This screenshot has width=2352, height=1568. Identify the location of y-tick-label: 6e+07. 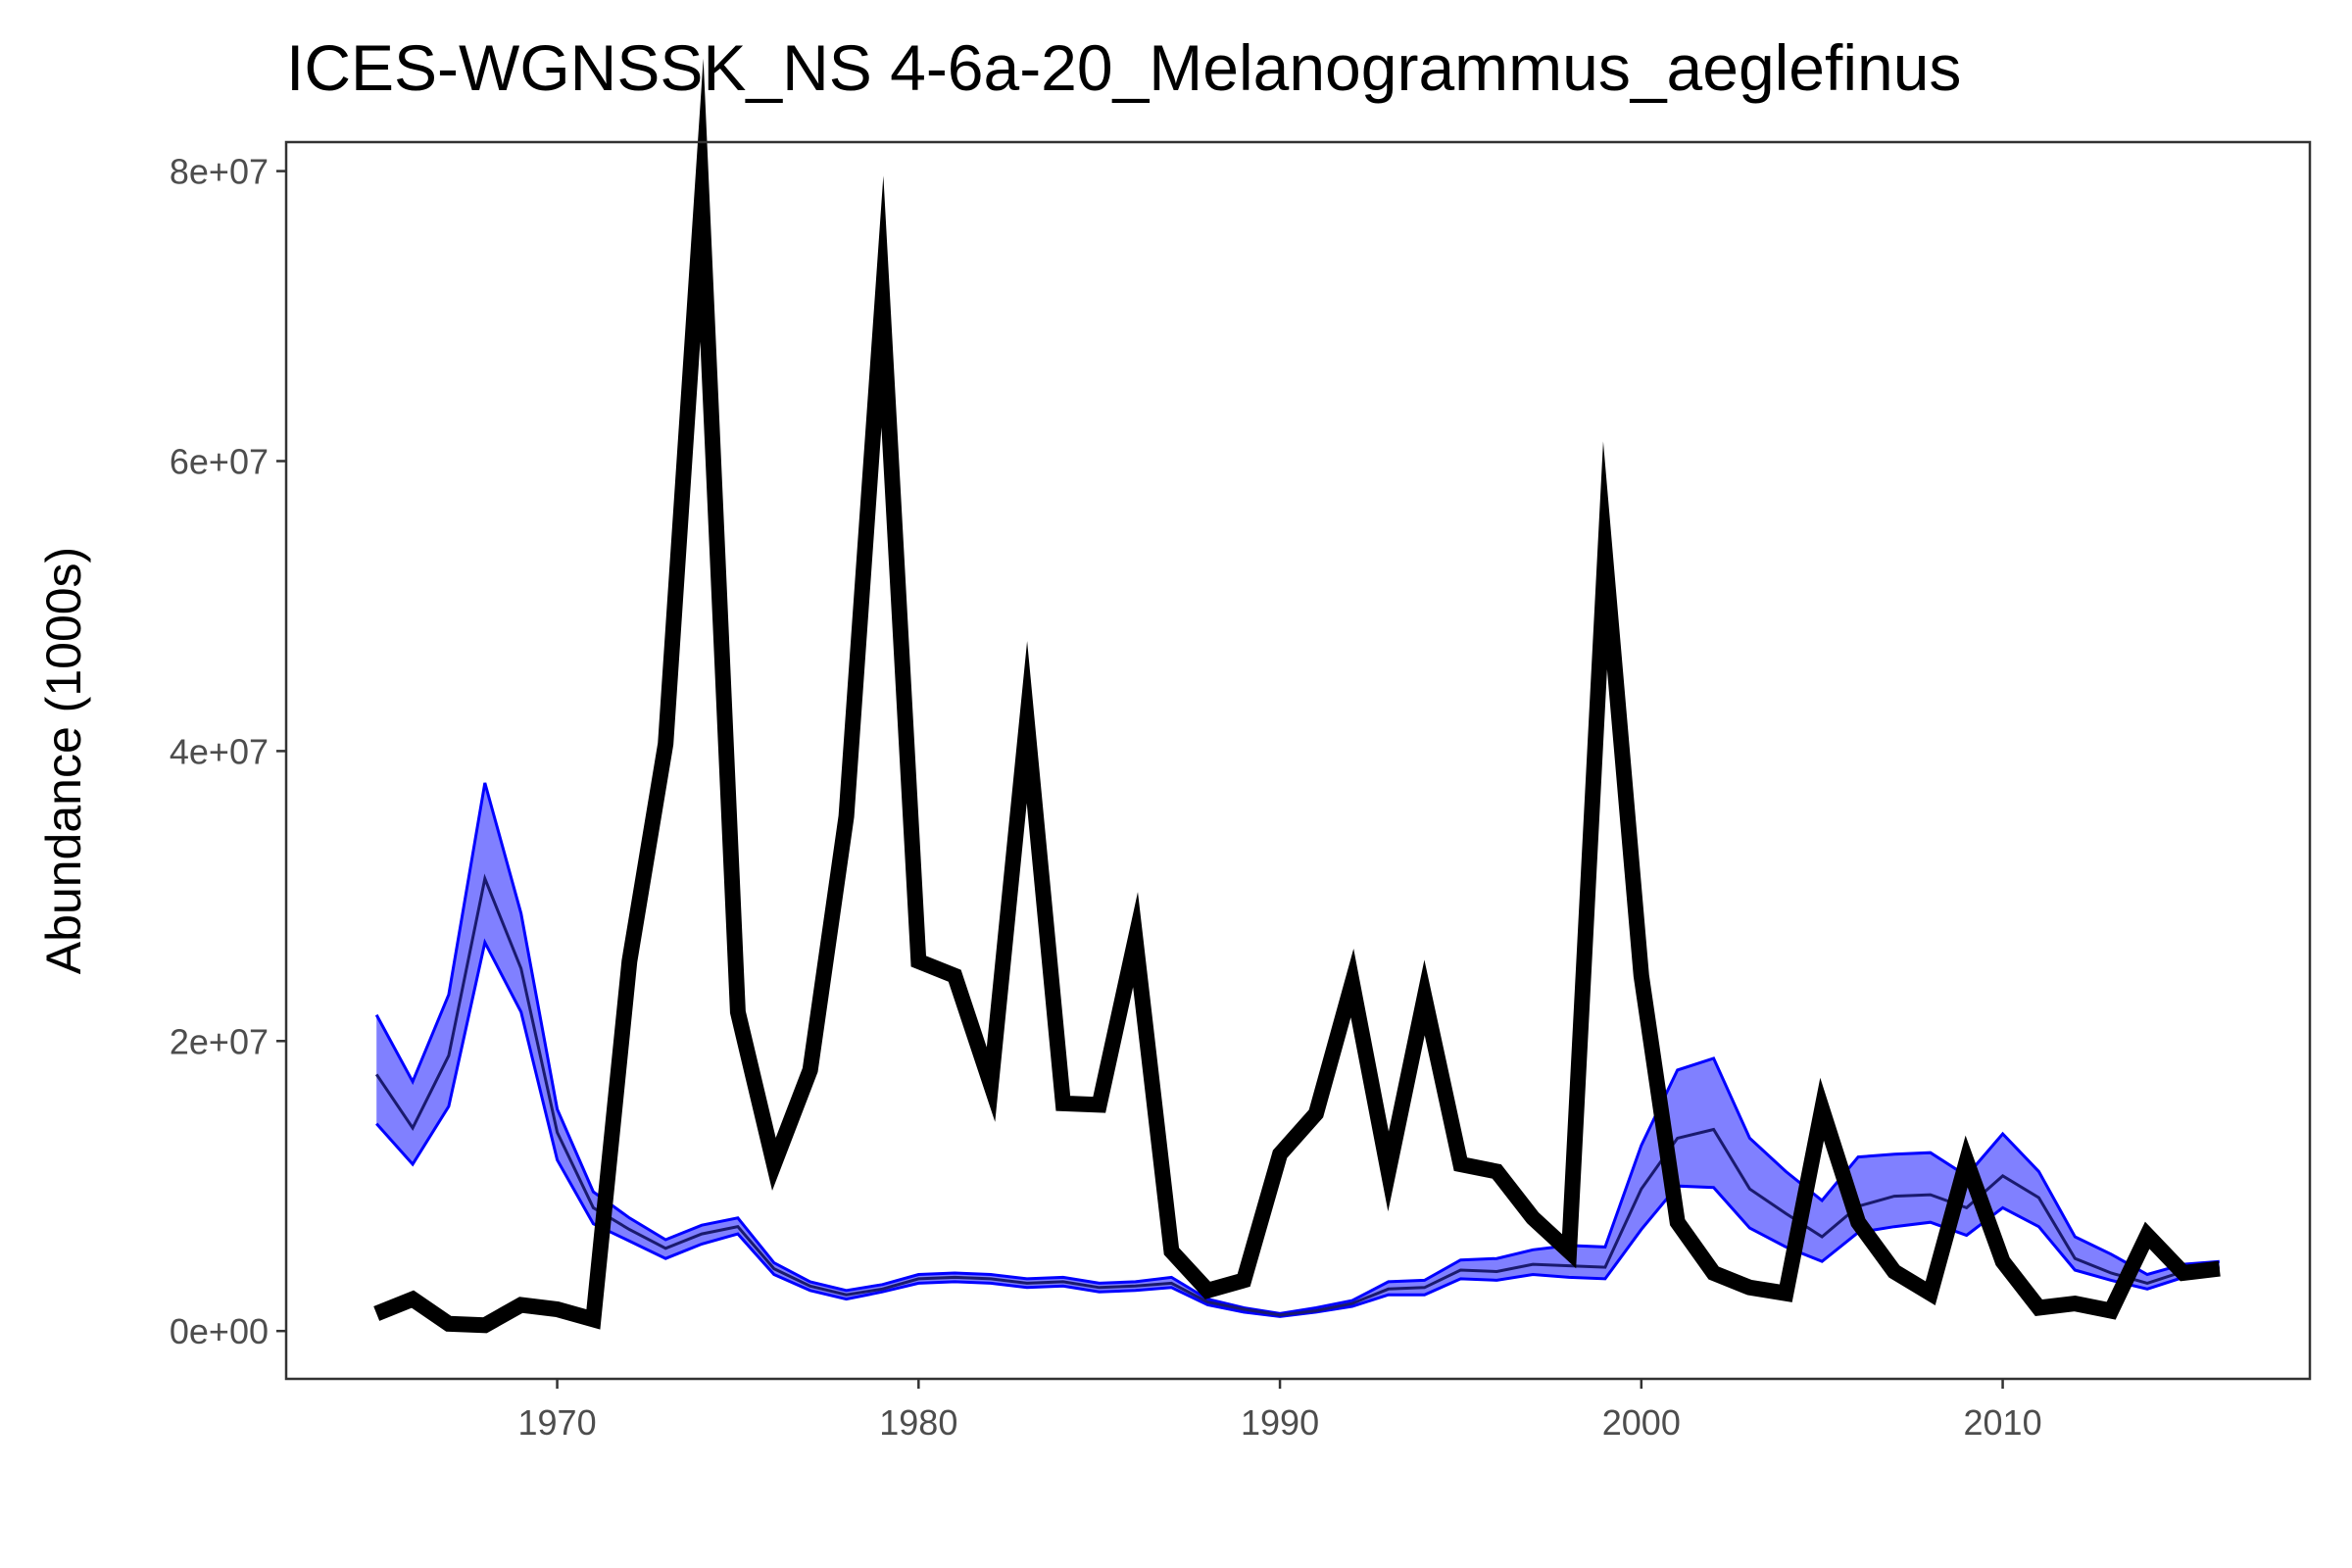
(219, 461).